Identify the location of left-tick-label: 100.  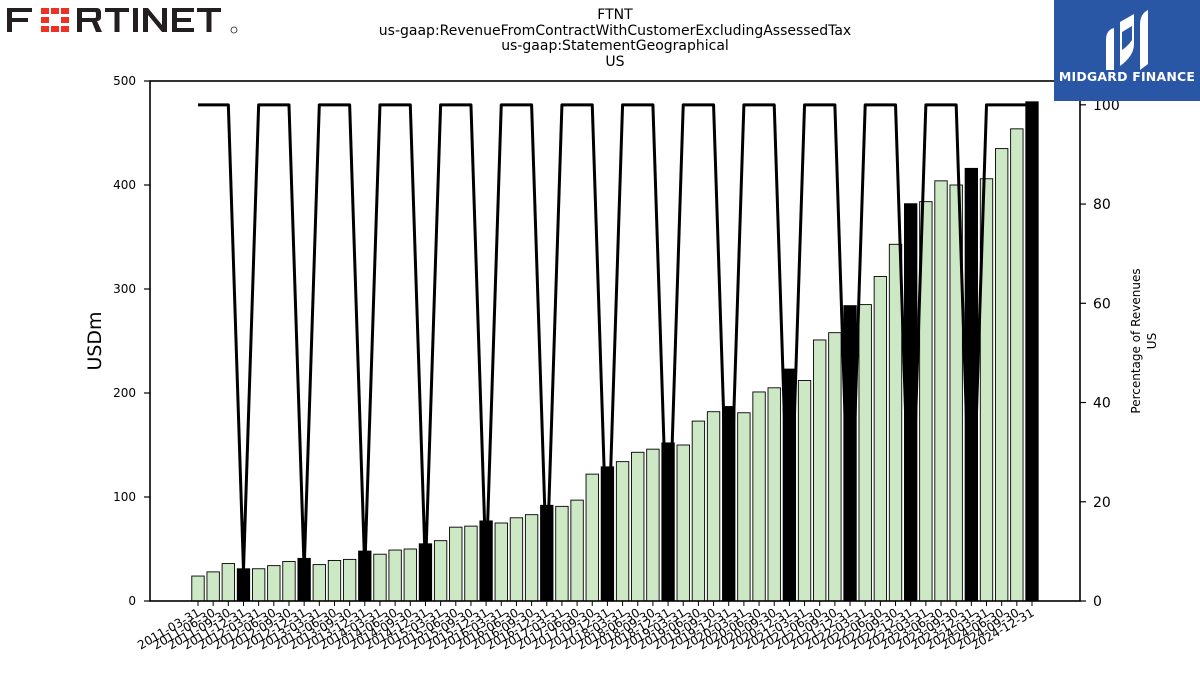
(124, 497).